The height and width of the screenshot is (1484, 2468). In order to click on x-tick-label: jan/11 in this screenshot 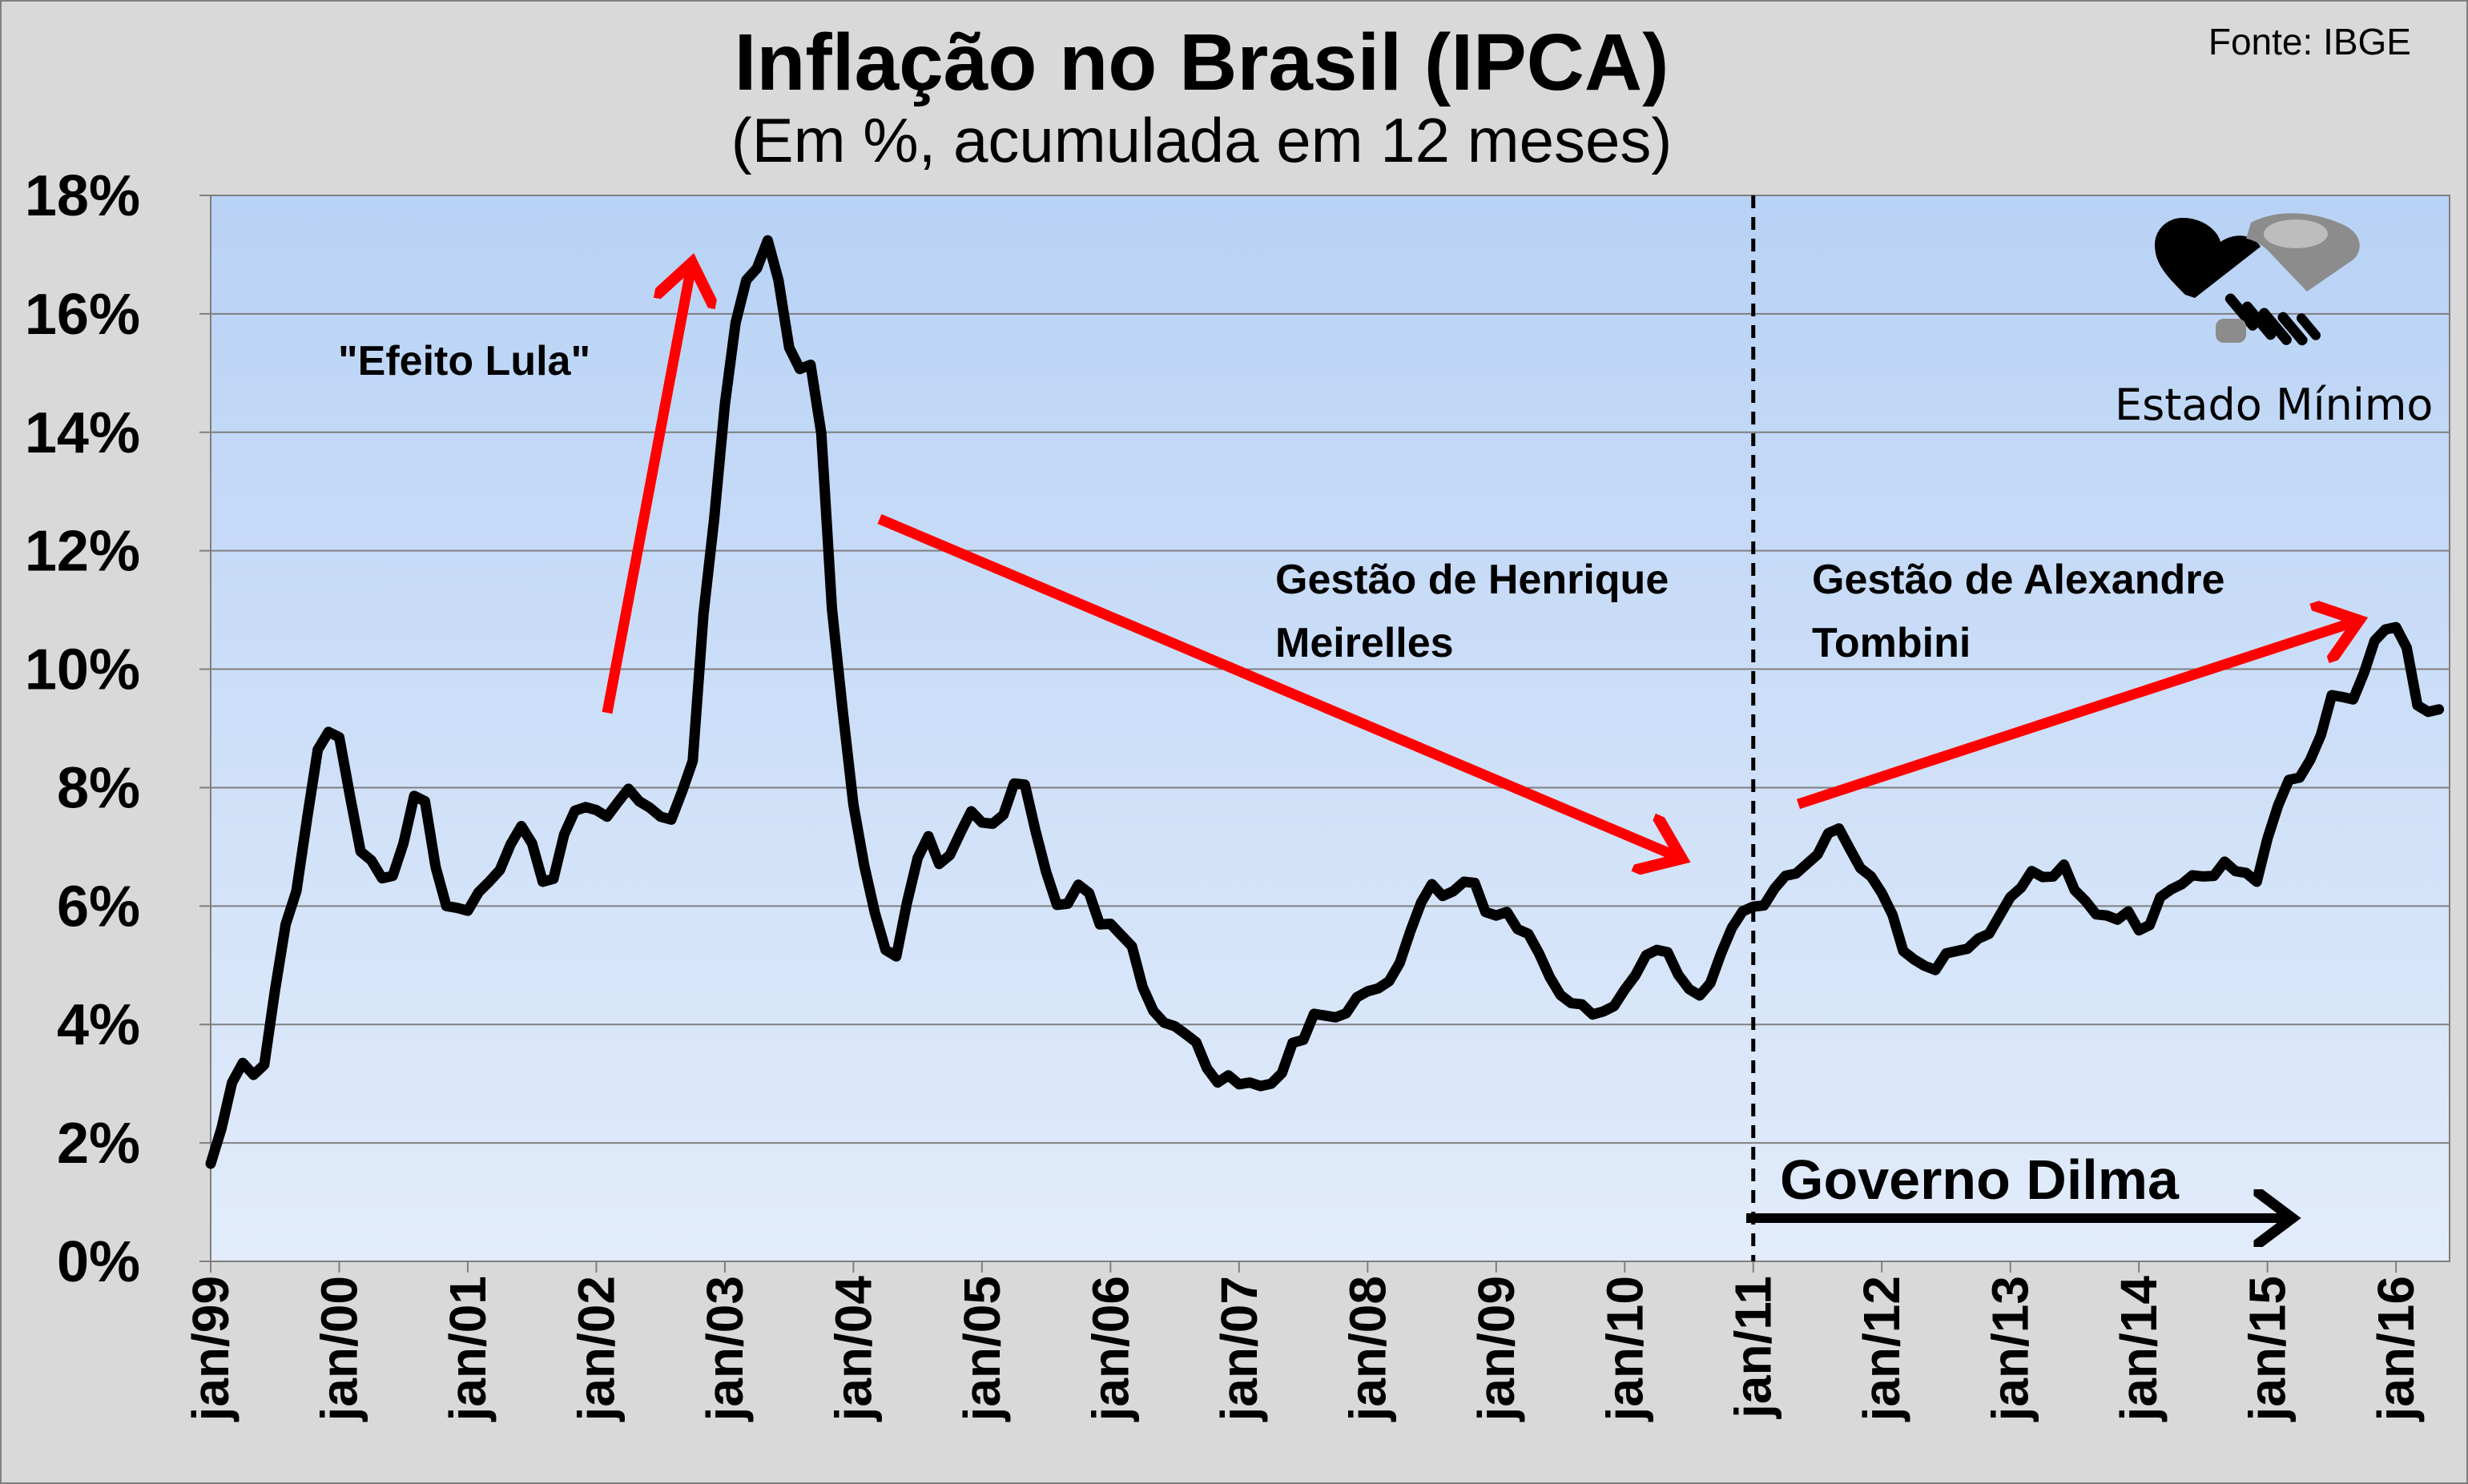, I will do `click(1753, 1347)`.